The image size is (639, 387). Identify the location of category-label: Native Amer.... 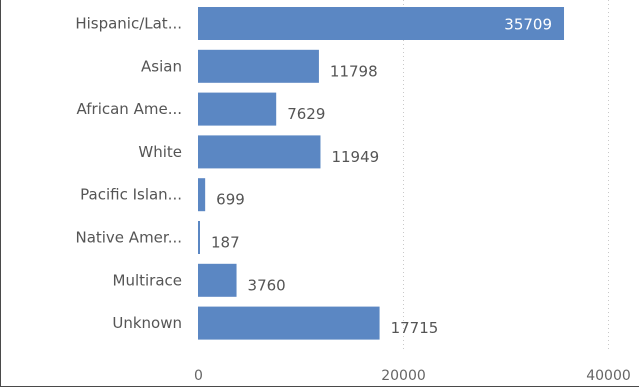
(128, 238).